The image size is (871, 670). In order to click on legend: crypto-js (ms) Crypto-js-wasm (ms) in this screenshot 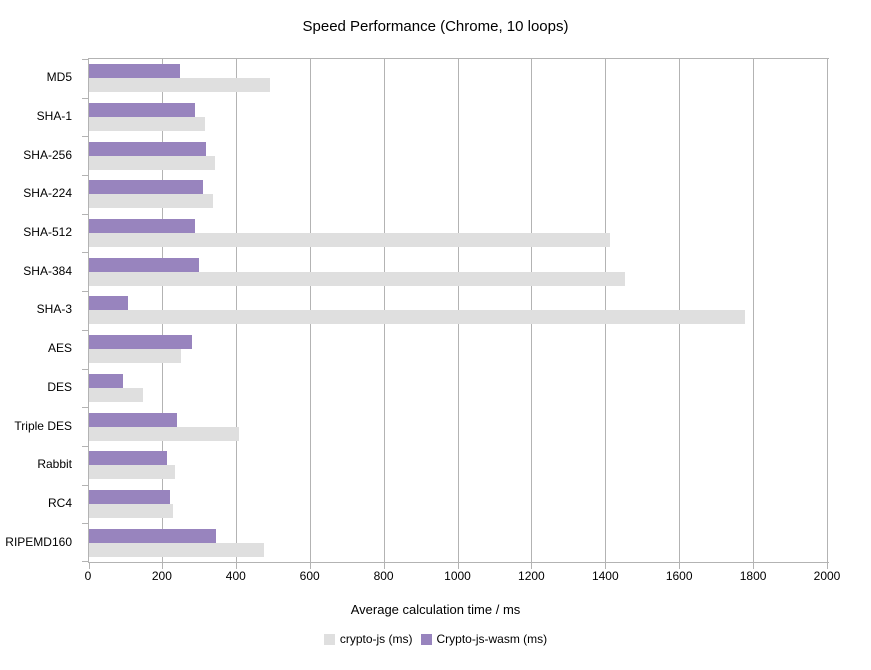, I will do `click(435, 639)`.